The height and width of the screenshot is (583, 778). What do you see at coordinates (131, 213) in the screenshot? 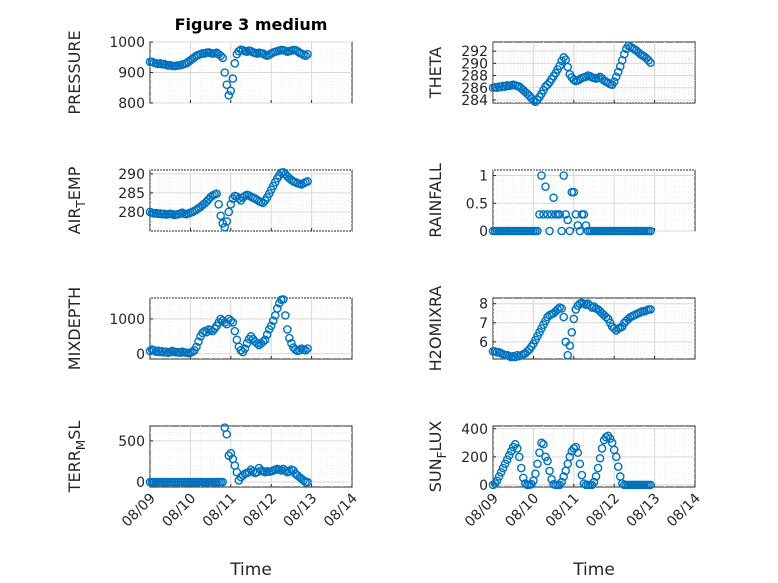
I see `air-temp-y-tick-label: 280` at bounding box center [131, 213].